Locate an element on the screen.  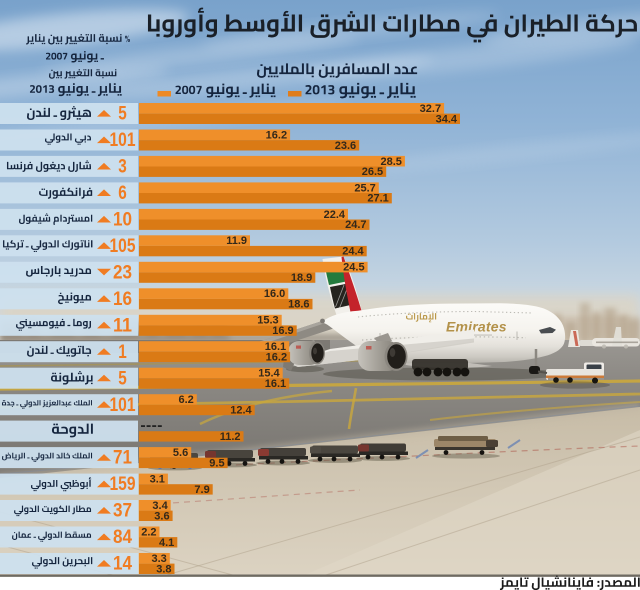
svg-text: 84 is located at coordinates (122, 537).